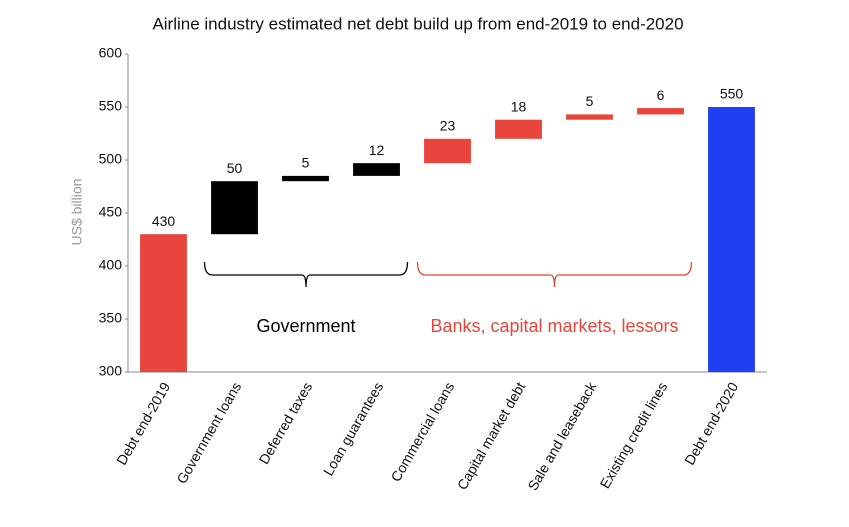  I want to click on x-tick-label: Capital market debt, so click(491, 435).